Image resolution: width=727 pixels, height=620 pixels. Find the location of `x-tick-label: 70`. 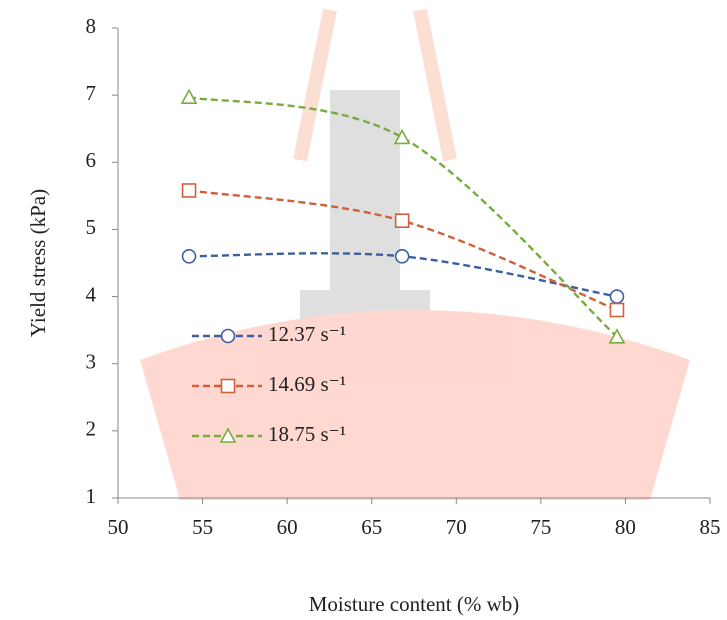

x-tick-label: 70 is located at coordinates (456, 527).